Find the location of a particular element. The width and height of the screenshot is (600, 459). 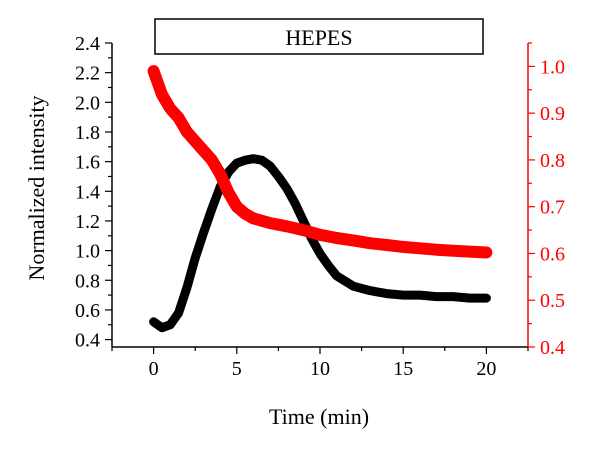

x-tick-label: 15 is located at coordinates (403, 369).